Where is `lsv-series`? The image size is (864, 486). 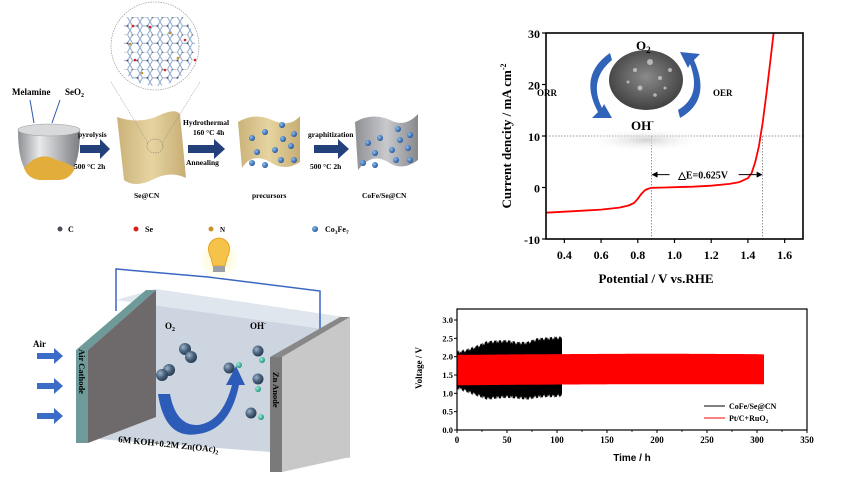 lsv-series is located at coordinates (660, 123).